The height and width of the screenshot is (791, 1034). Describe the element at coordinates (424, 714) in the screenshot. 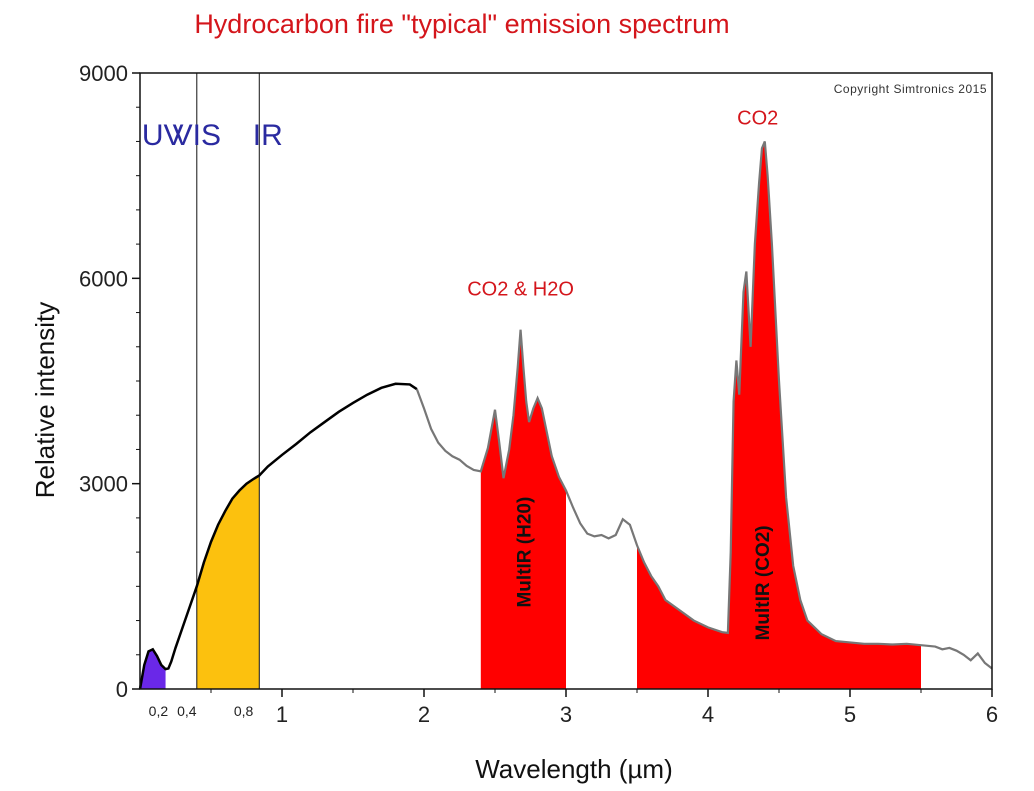

I see `x-tick-label-1: 2` at that location.